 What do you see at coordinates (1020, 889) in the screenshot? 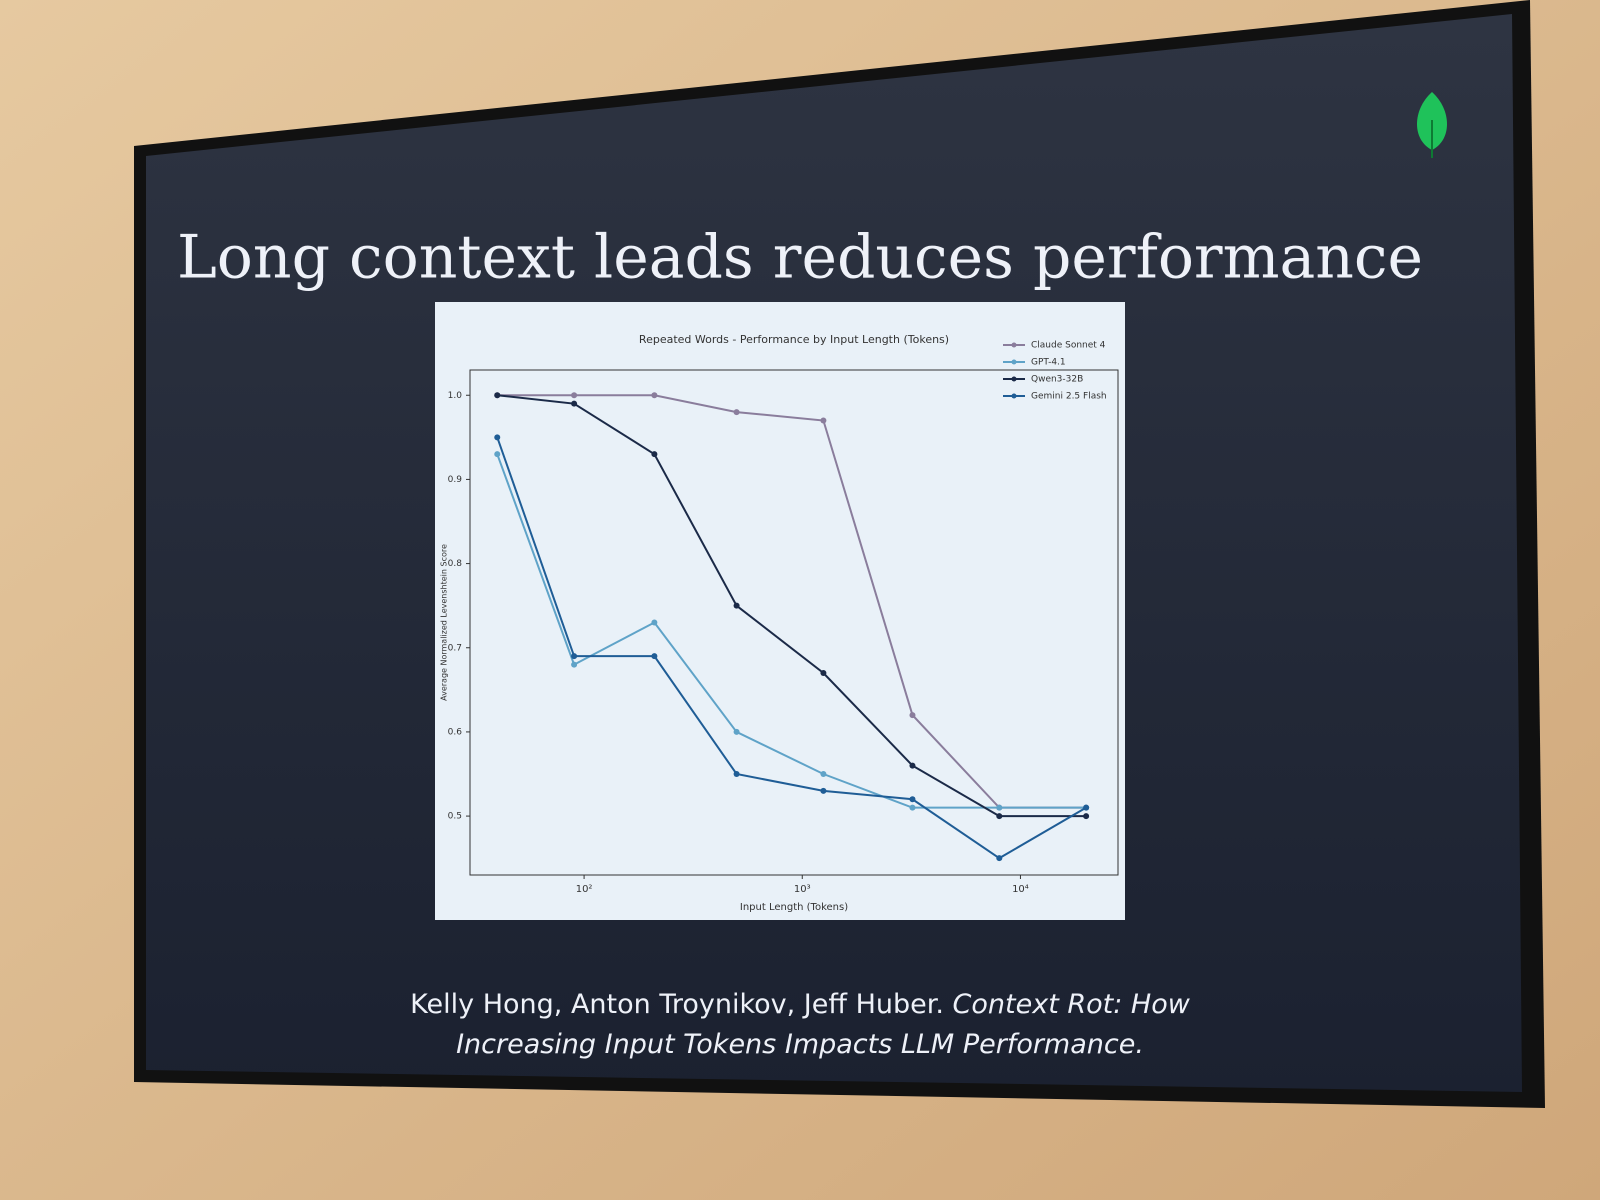
I see `x-tick-label: 10⁴` at bounding box center [1020, 889].